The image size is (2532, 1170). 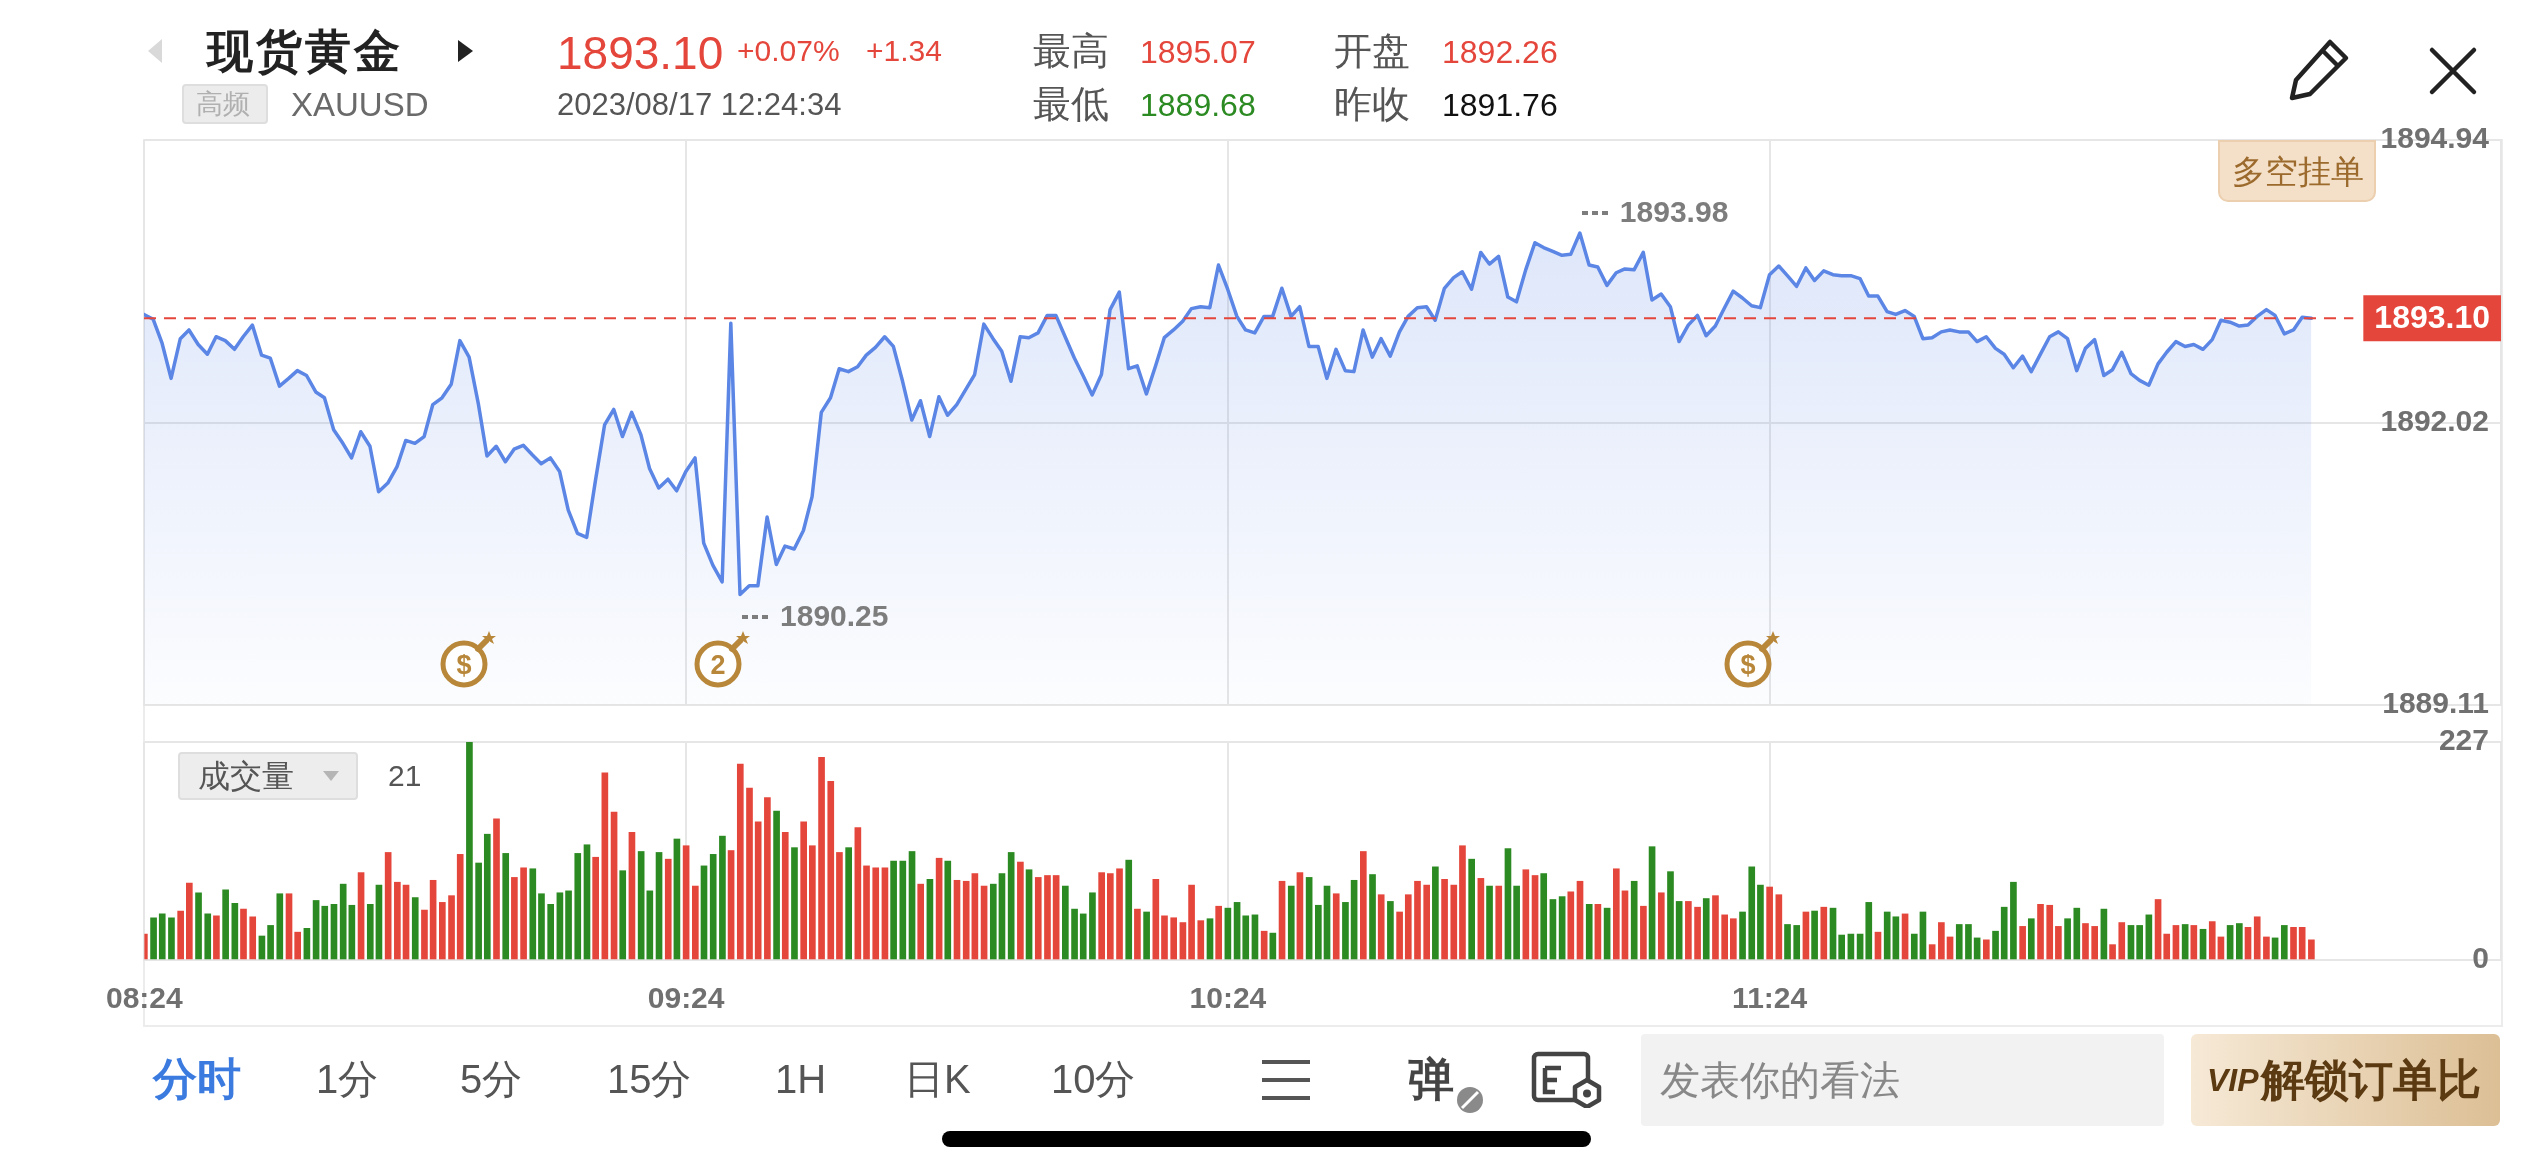 I want to click on annotation: 21, so click(x=405, y=775).